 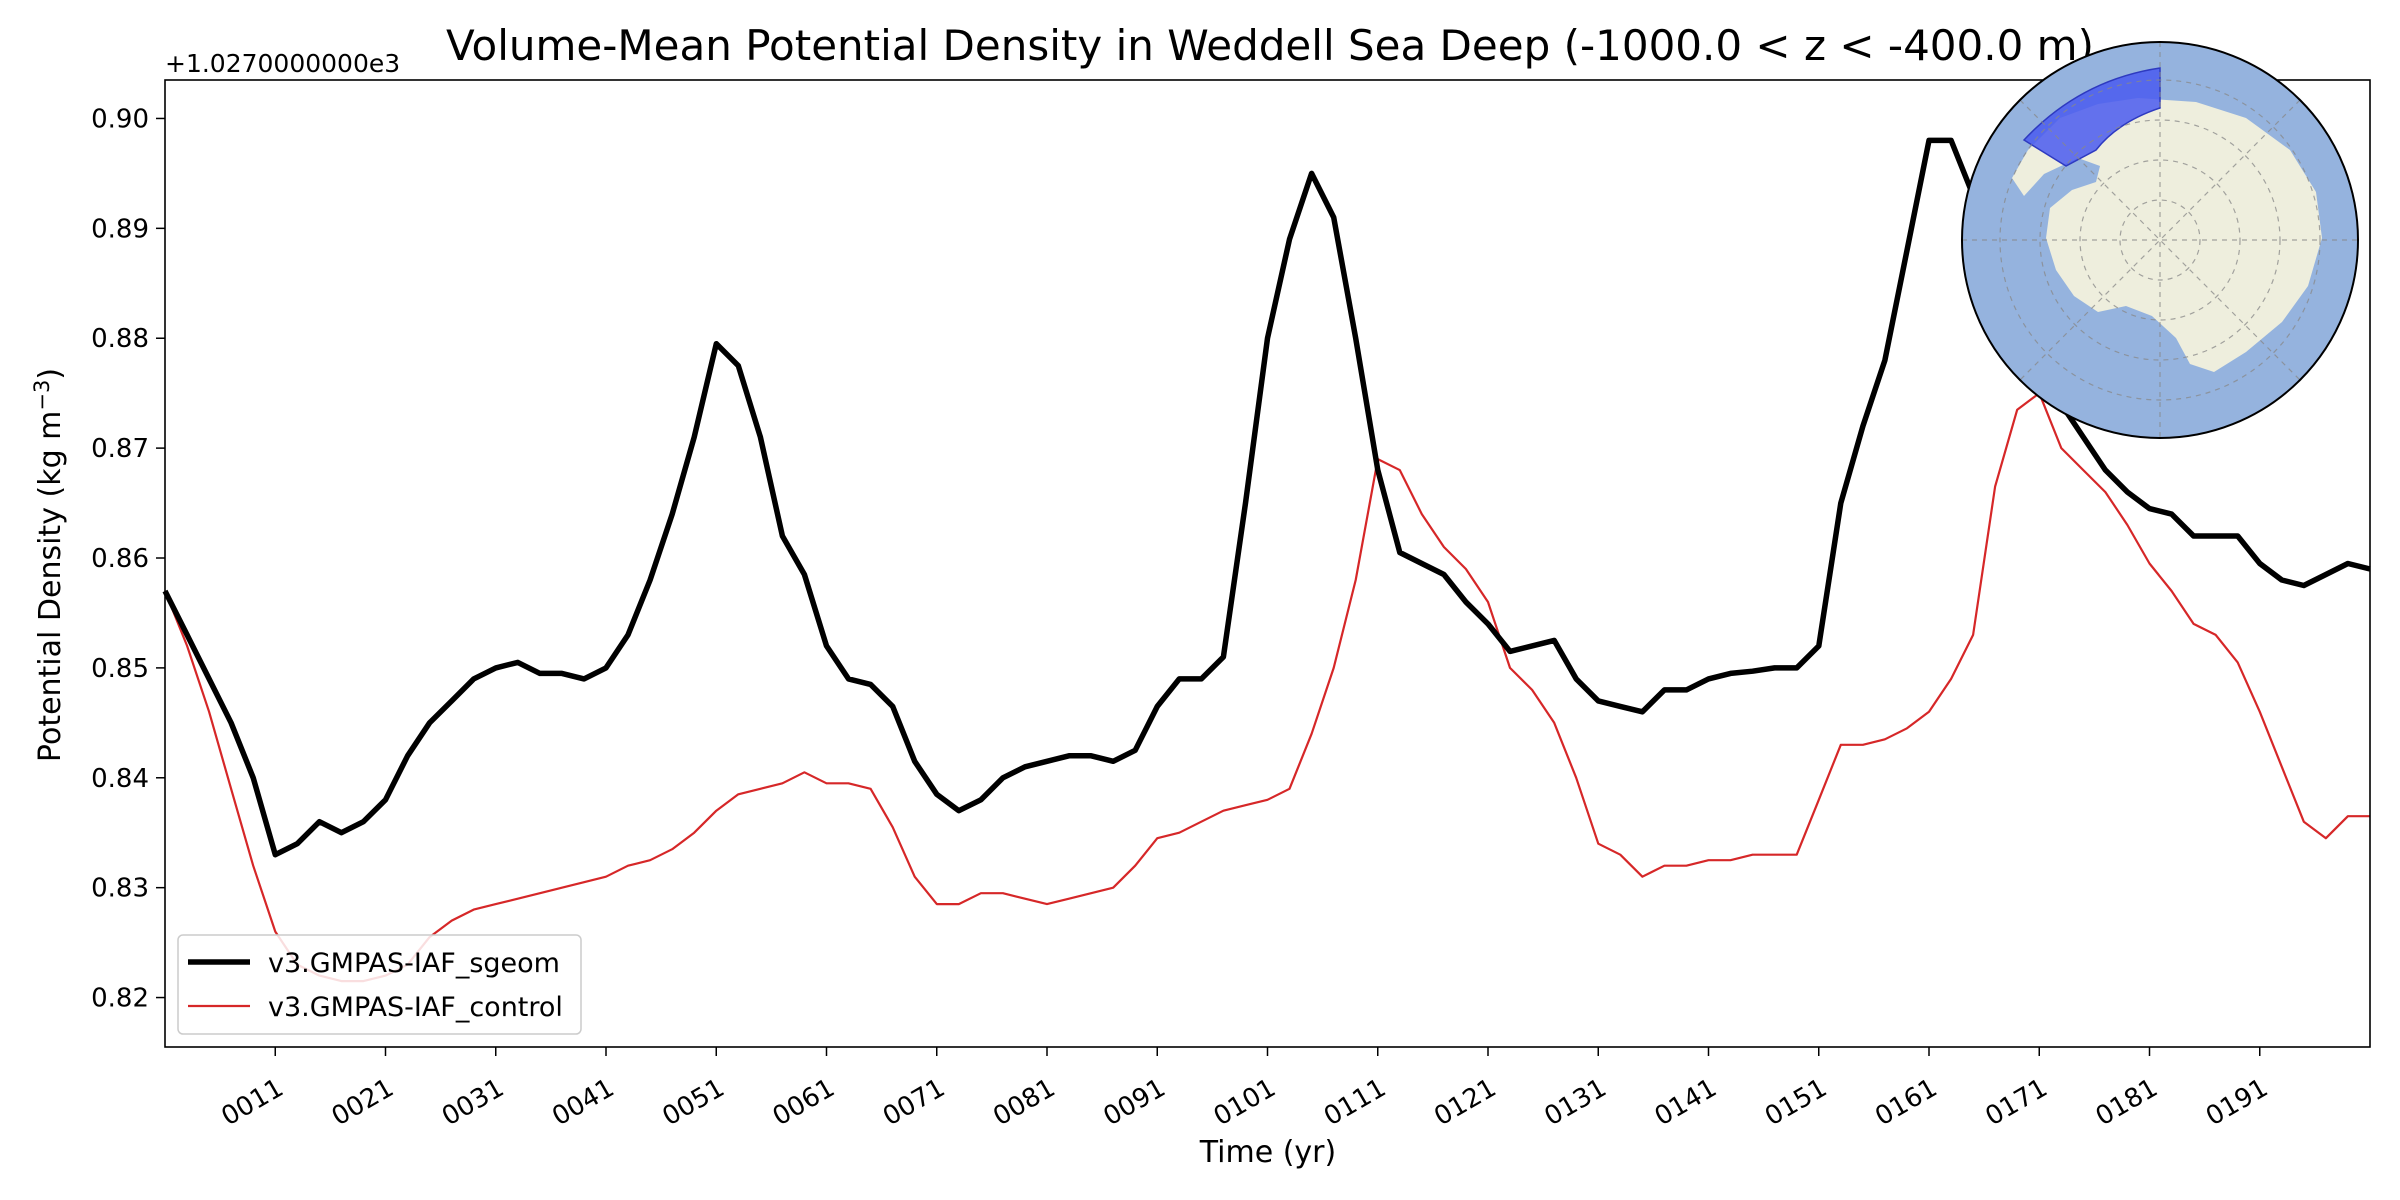 What do you see at coordinates (50, 586) in the screenshot?
I see `y-axis-label-main: Potential Density (kg m` at bounding box center [50, 586].